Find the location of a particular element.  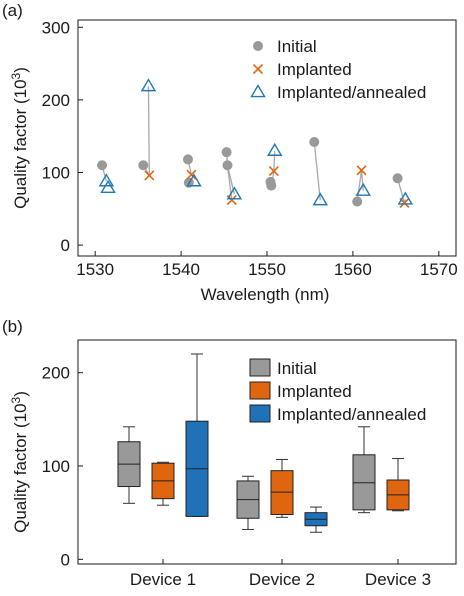

panel-a-x-axis-label: Wavelength (nm) is located at coordinates (265, 294).